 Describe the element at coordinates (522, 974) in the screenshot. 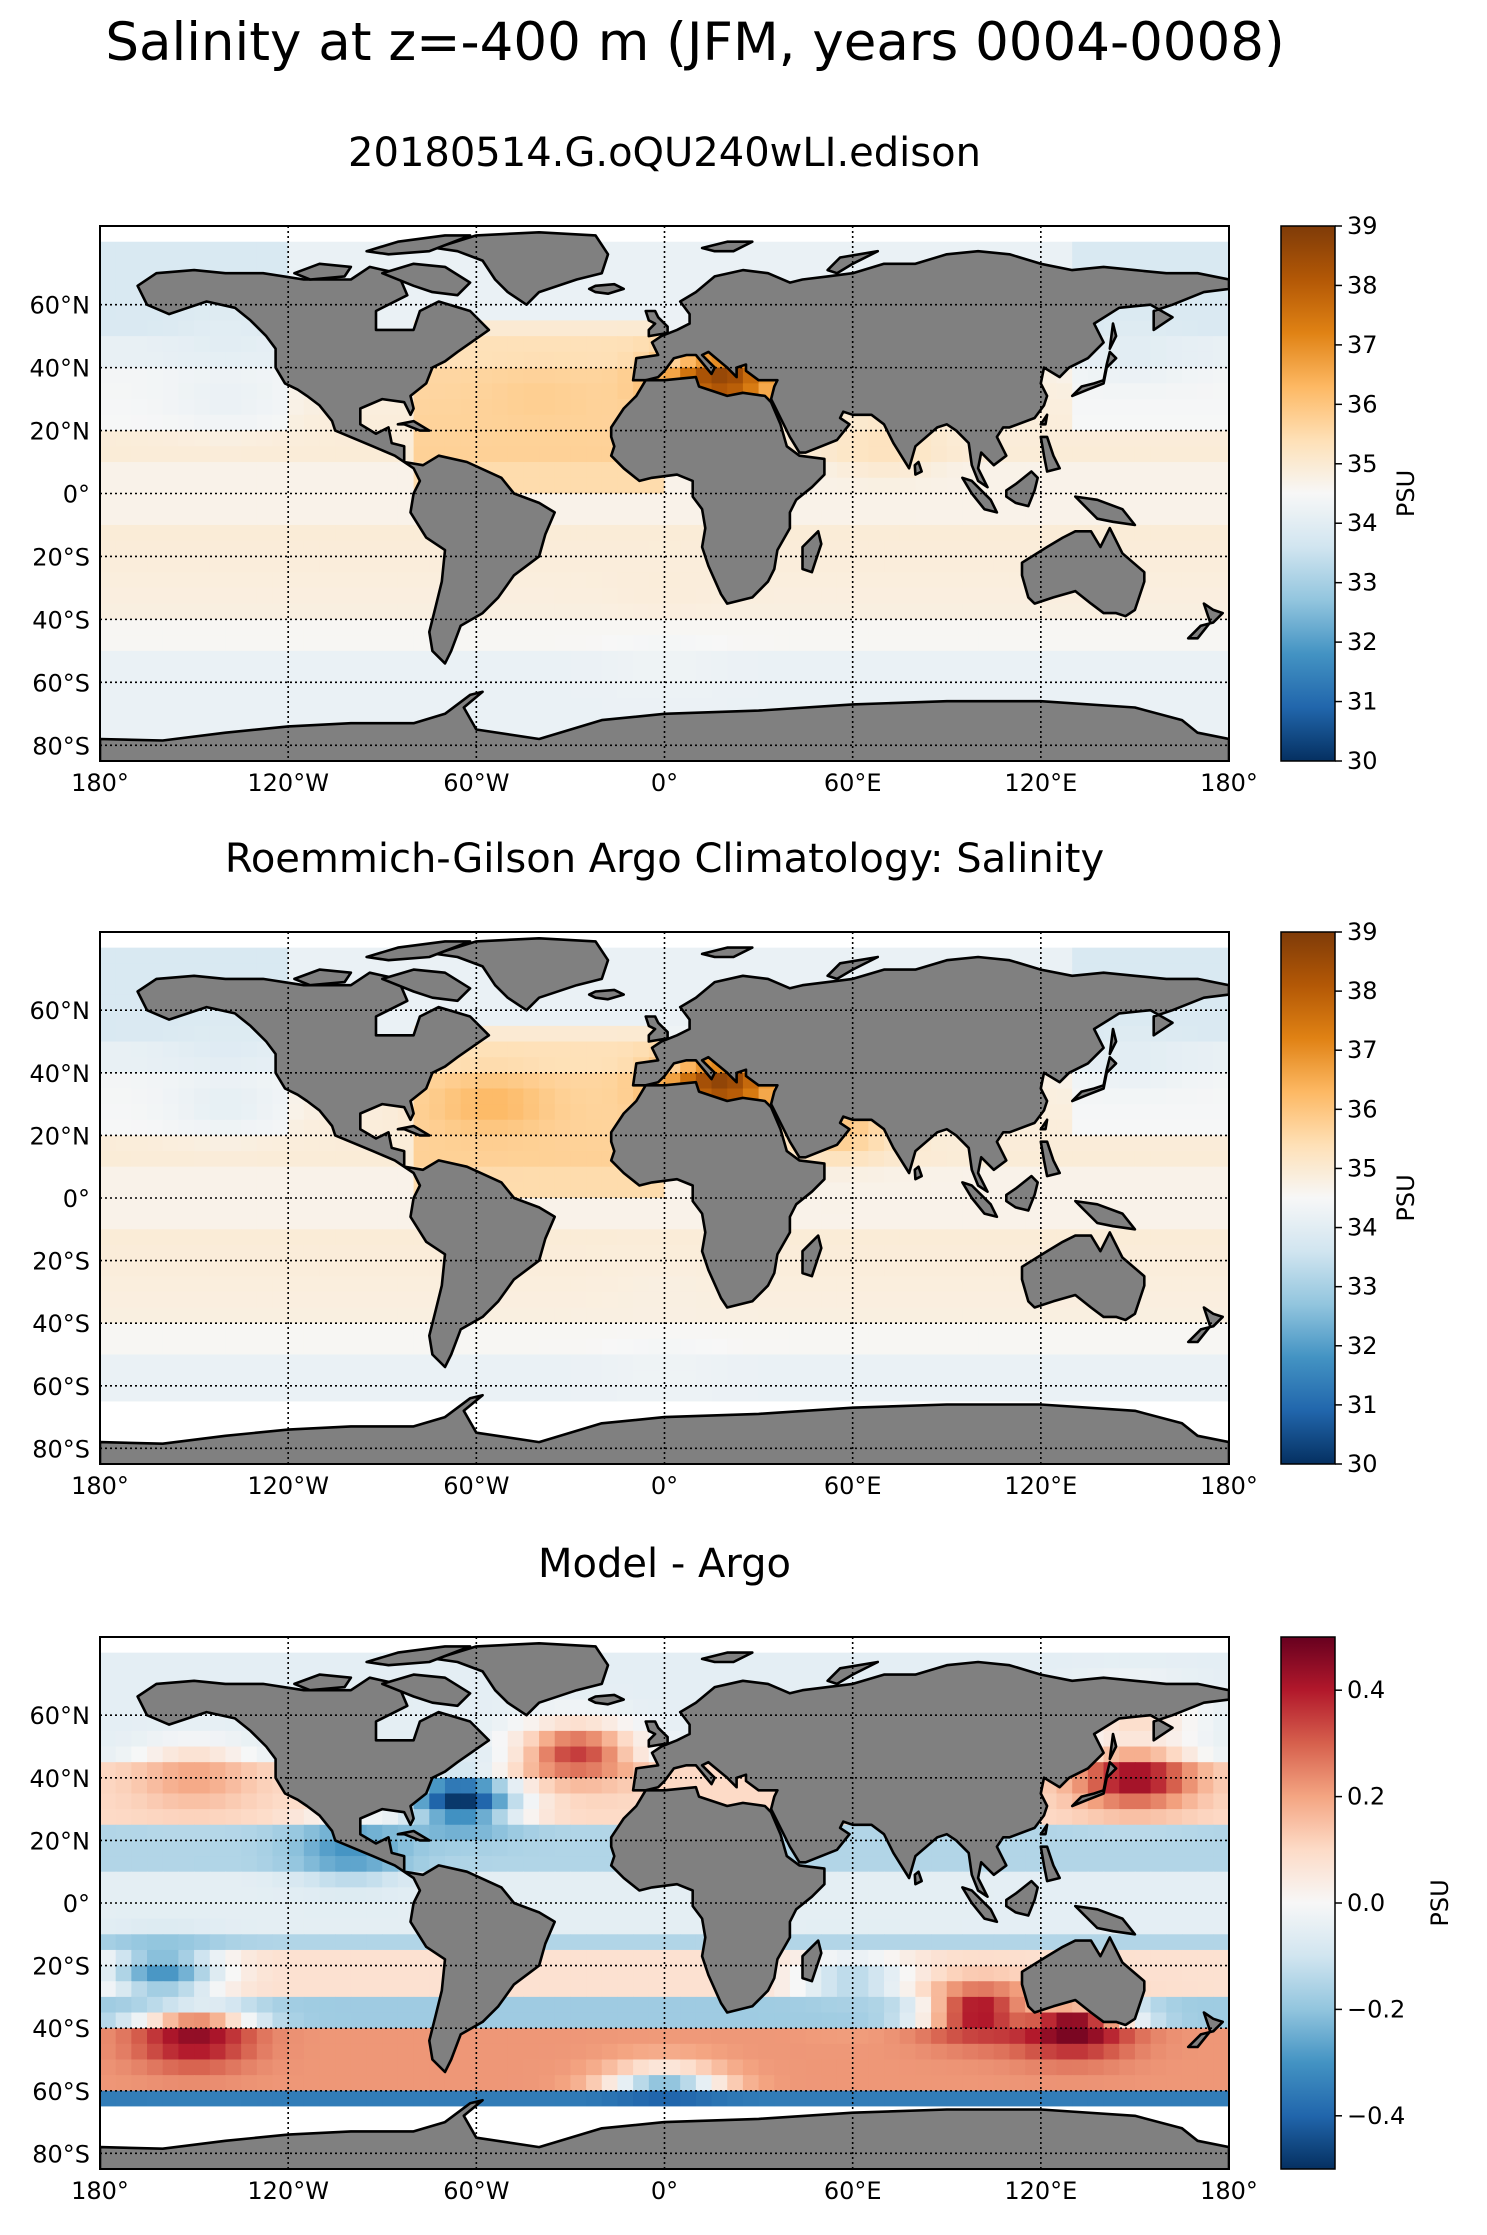

I see `land-greenland` at that location.